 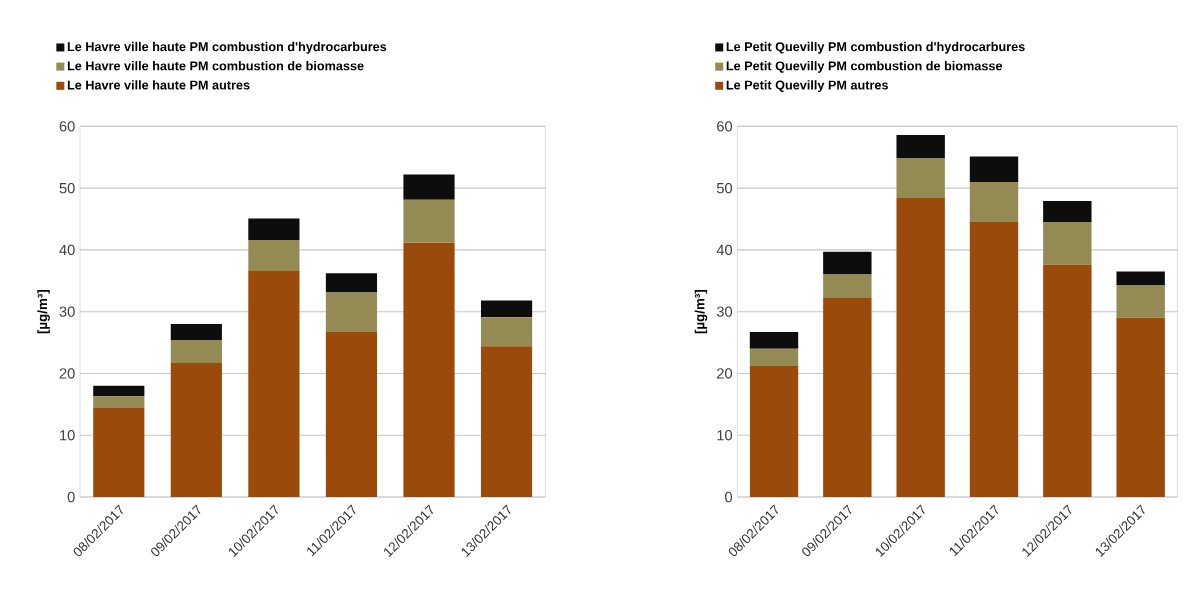 What do you see at coordinates (807, 86) in the screenshot?
I see `legend-label: Le Petit Quevilly PM autres` at bounding box center [807, 86].